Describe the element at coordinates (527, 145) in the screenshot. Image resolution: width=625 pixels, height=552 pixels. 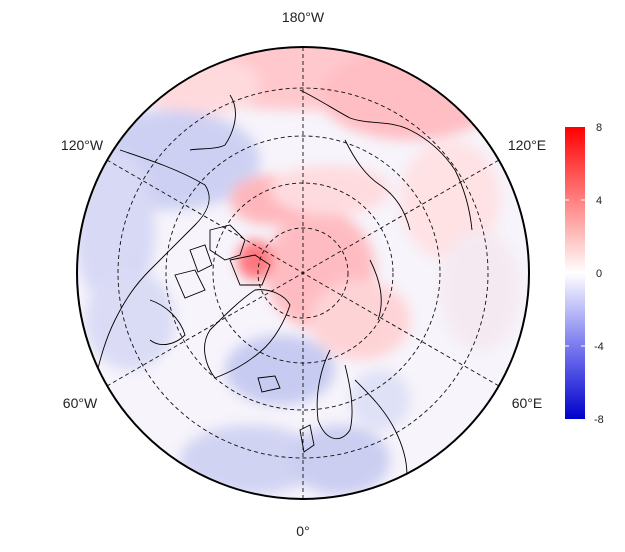
I see `lon-label-upper-right: 120°E` at that location.